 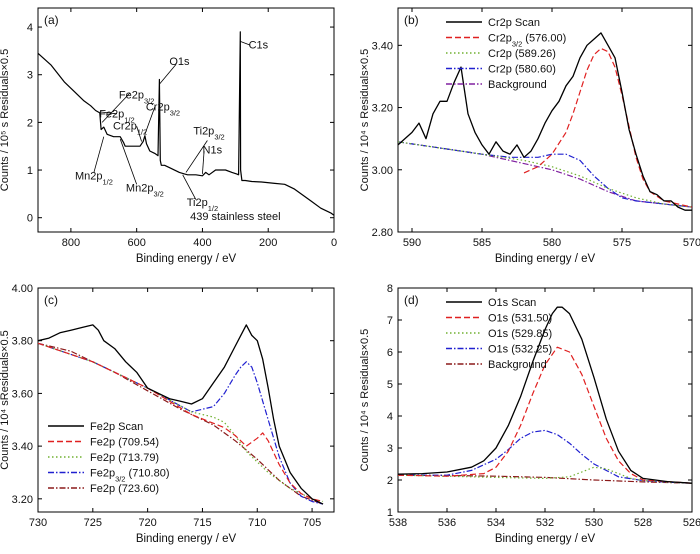 What do you see at coordinates (268, 243) in the screenshot?
I see `x-tick-label: 200` at bounding box center [268, 243].